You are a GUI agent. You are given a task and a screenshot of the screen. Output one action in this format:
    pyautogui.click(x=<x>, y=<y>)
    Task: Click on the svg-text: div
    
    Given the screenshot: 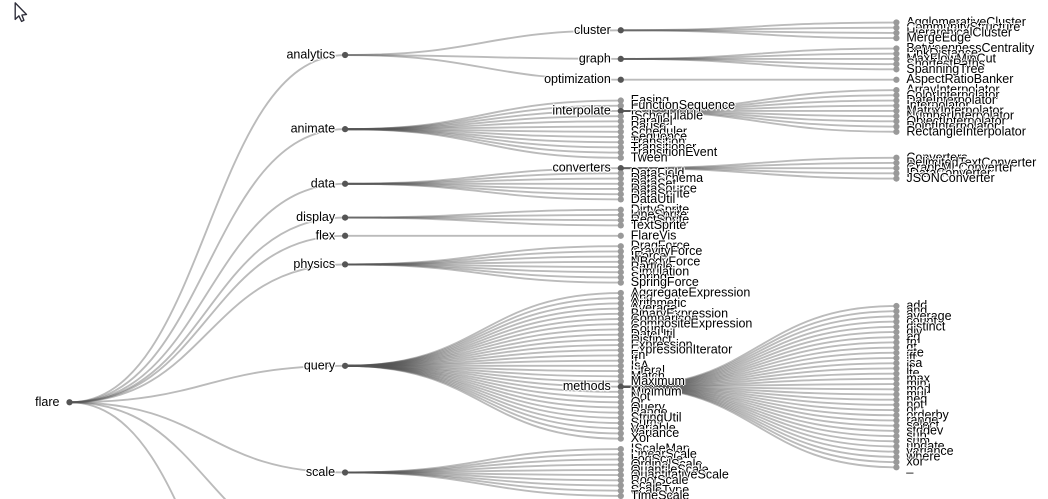 What is the action you would take?
    pyautogui.click(x=914, y=332)
    